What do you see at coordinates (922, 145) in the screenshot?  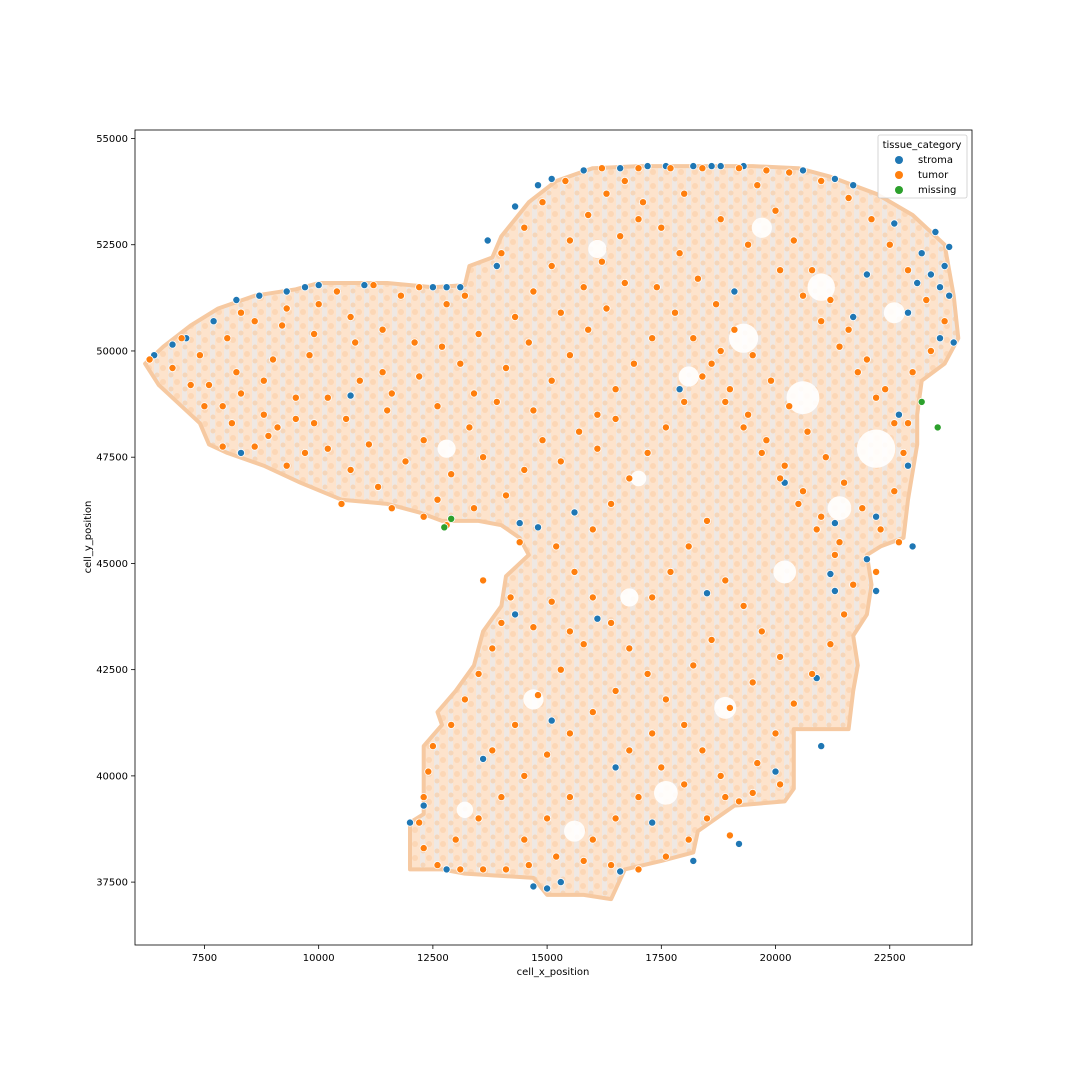 I see `legend-title: tissue_category` at bounding box center [922, 145].